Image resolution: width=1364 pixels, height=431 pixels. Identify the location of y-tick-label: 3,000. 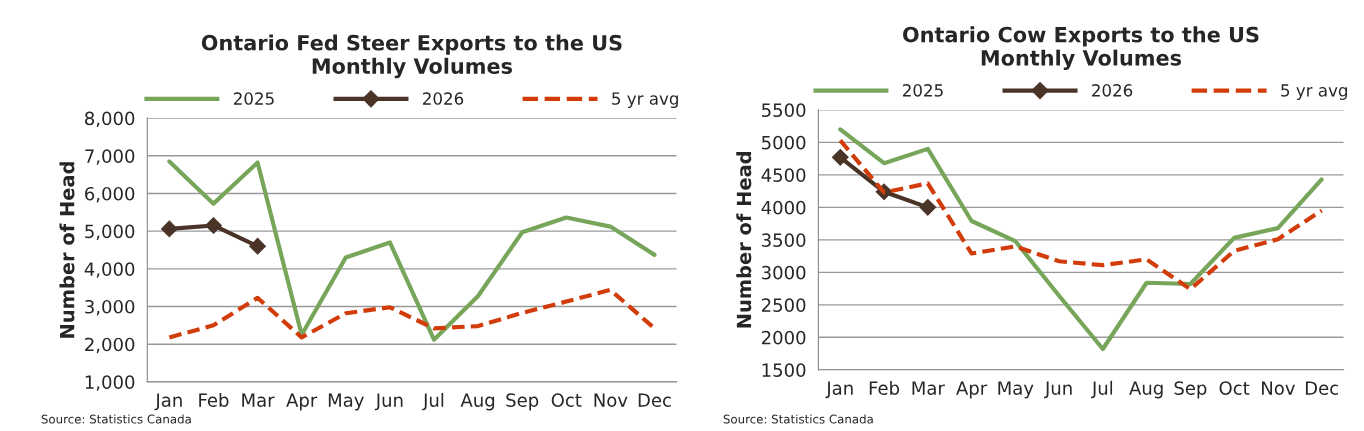
(110, 307).